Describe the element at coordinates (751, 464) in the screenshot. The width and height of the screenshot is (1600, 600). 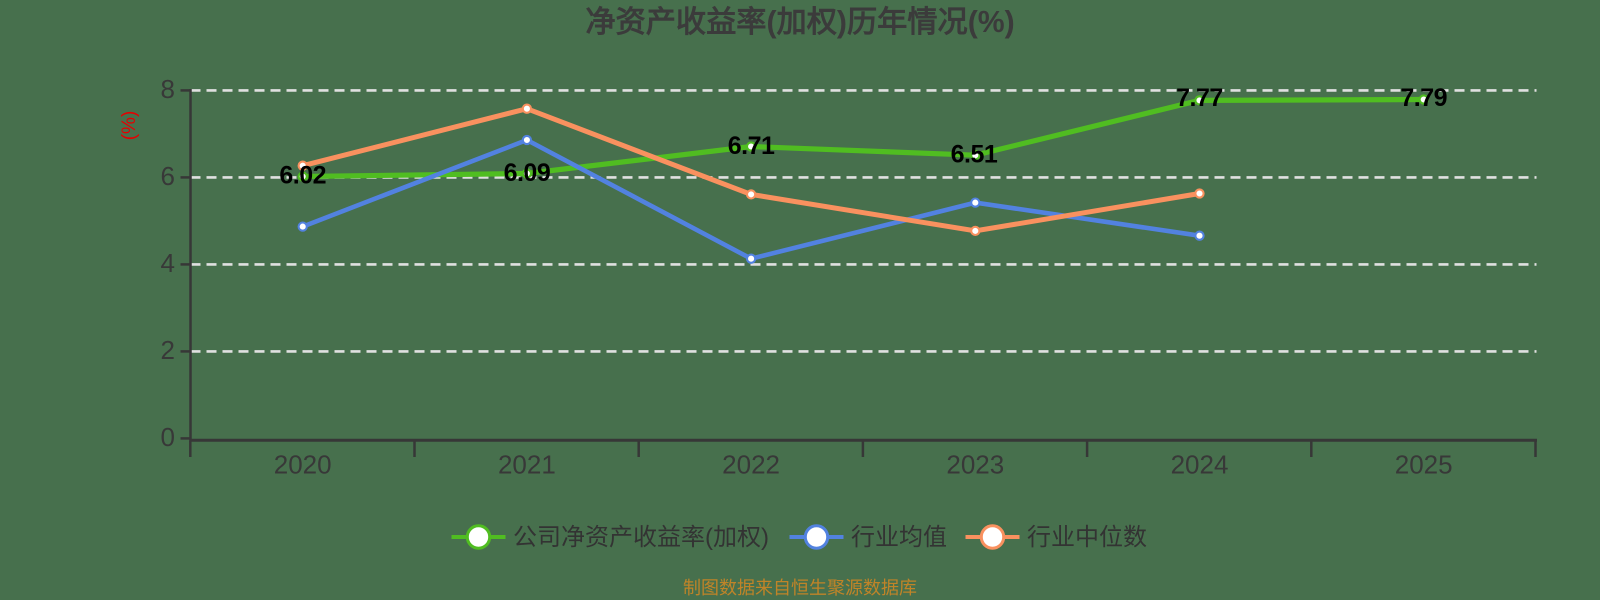
I see `svg-text: 2022` at that location.